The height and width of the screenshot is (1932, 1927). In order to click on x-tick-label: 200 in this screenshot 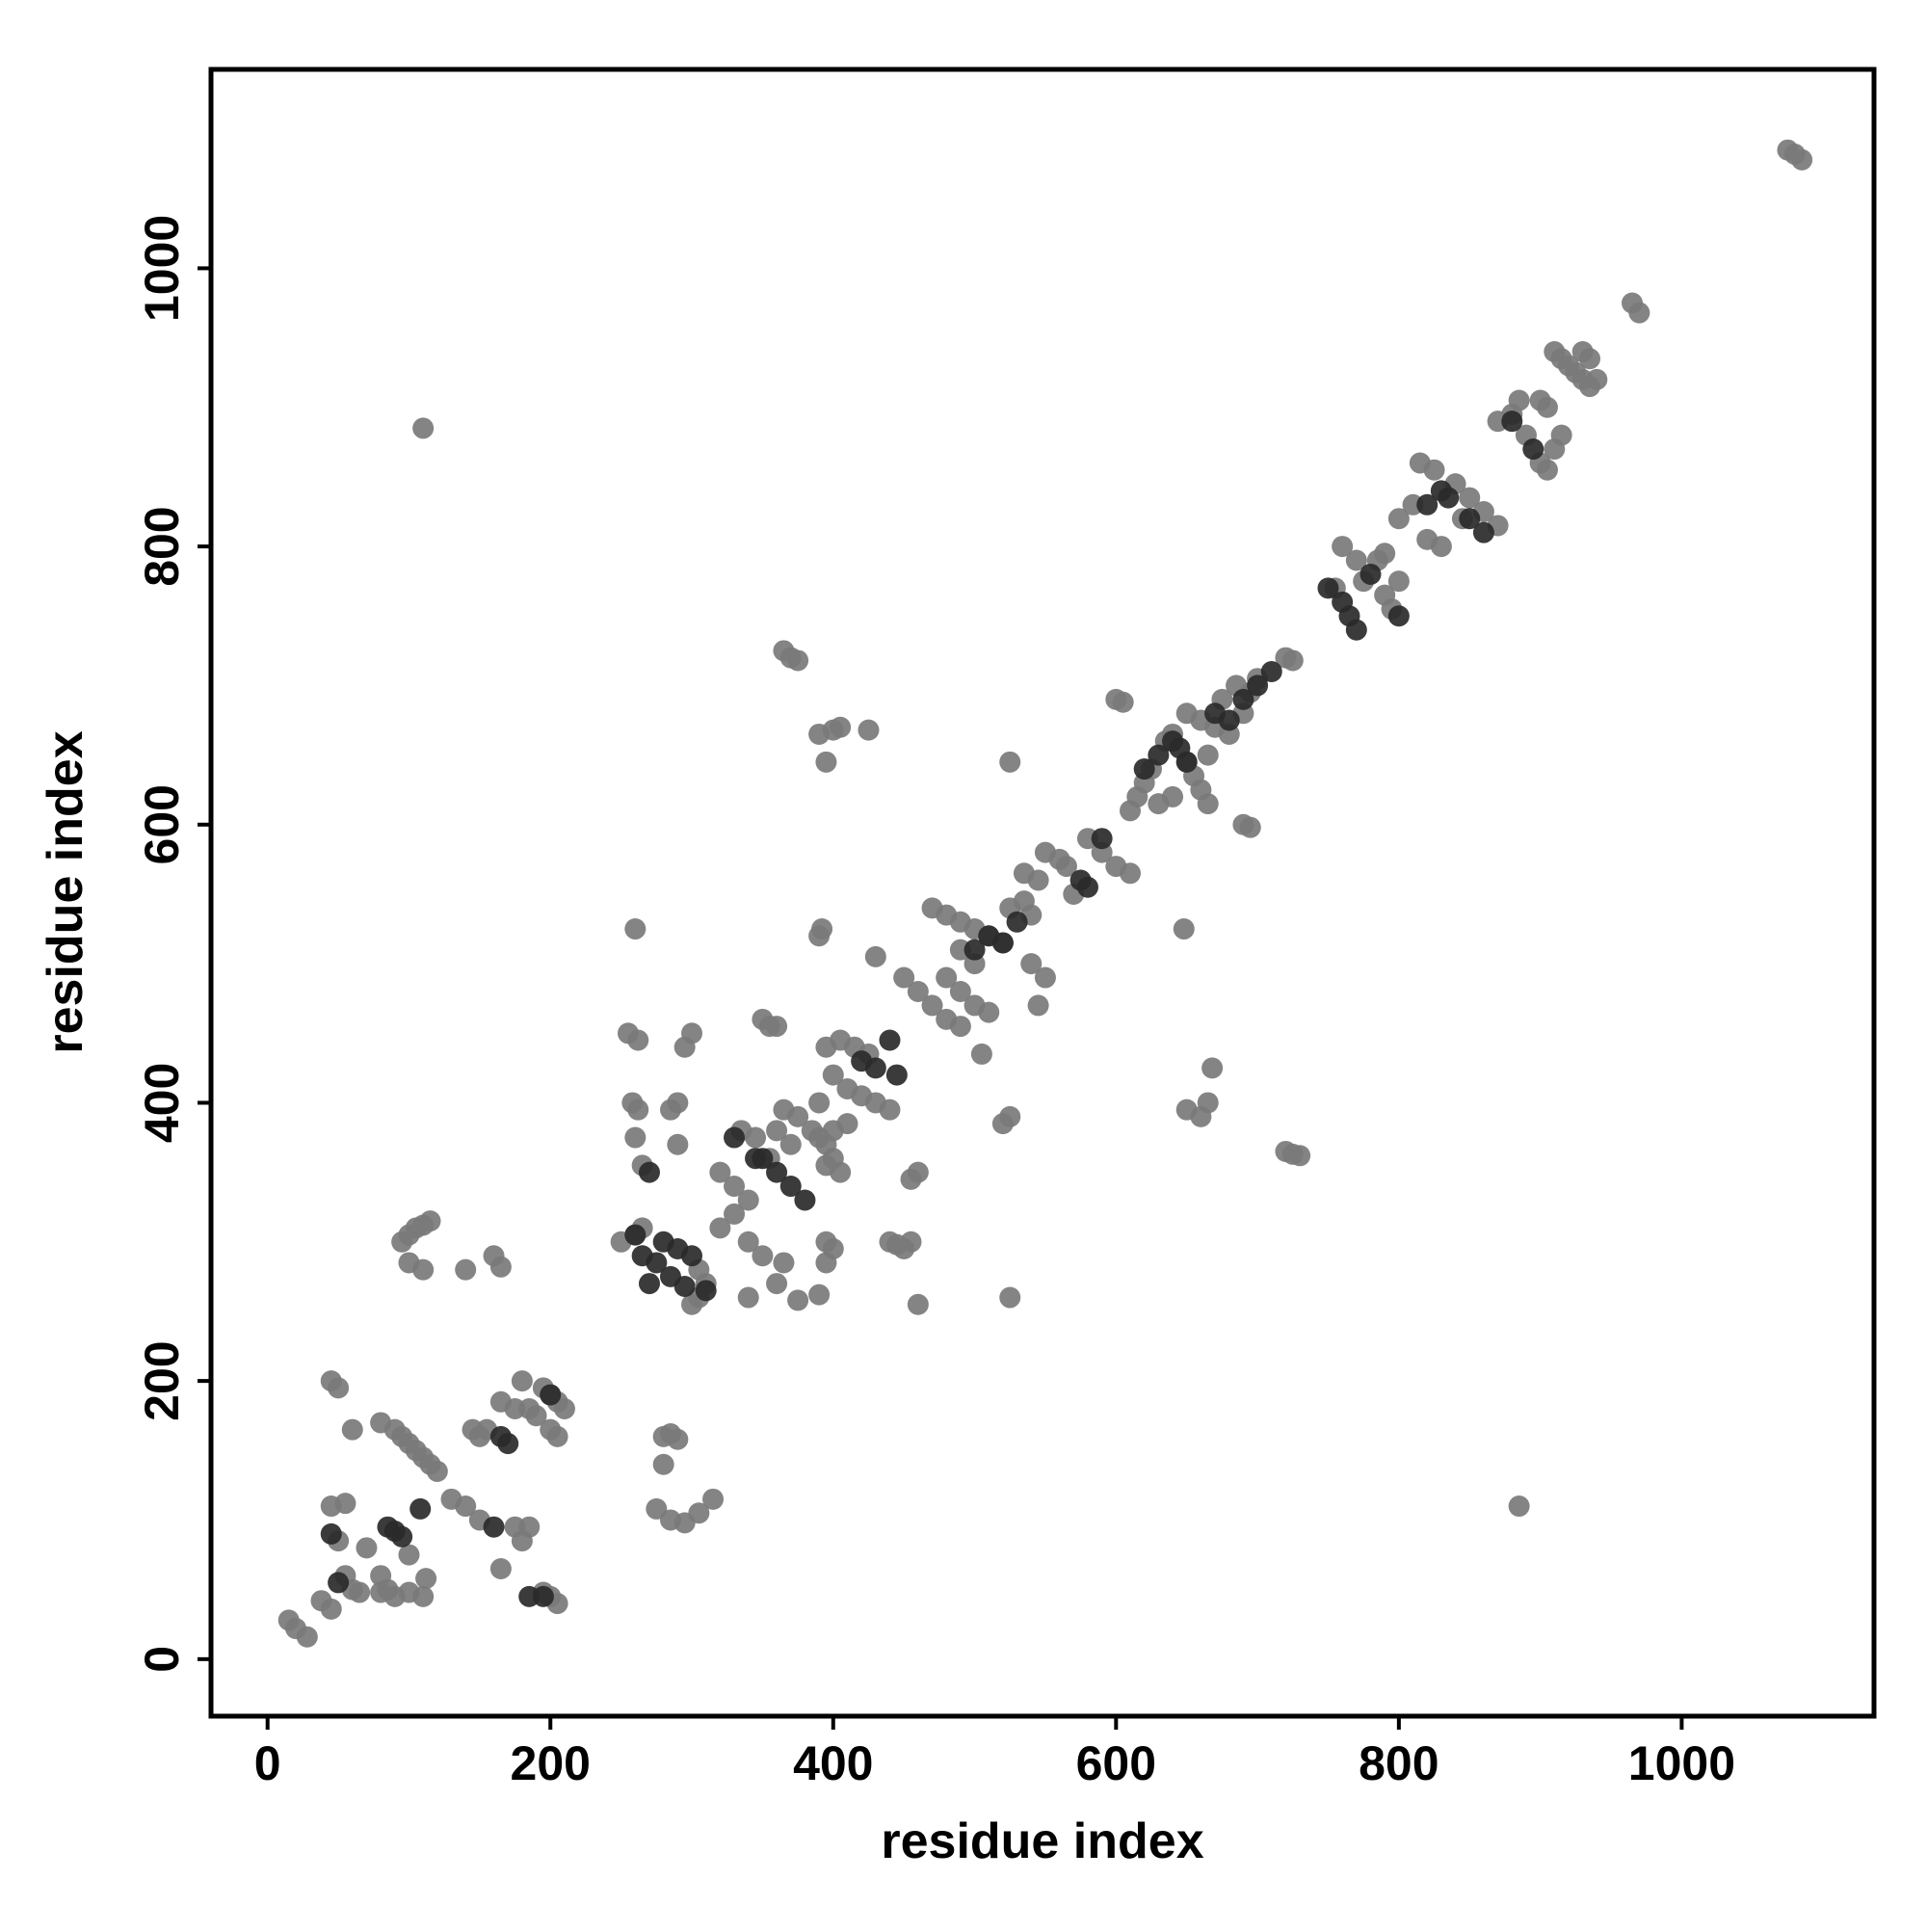, I will do `click(551, 1763)`.